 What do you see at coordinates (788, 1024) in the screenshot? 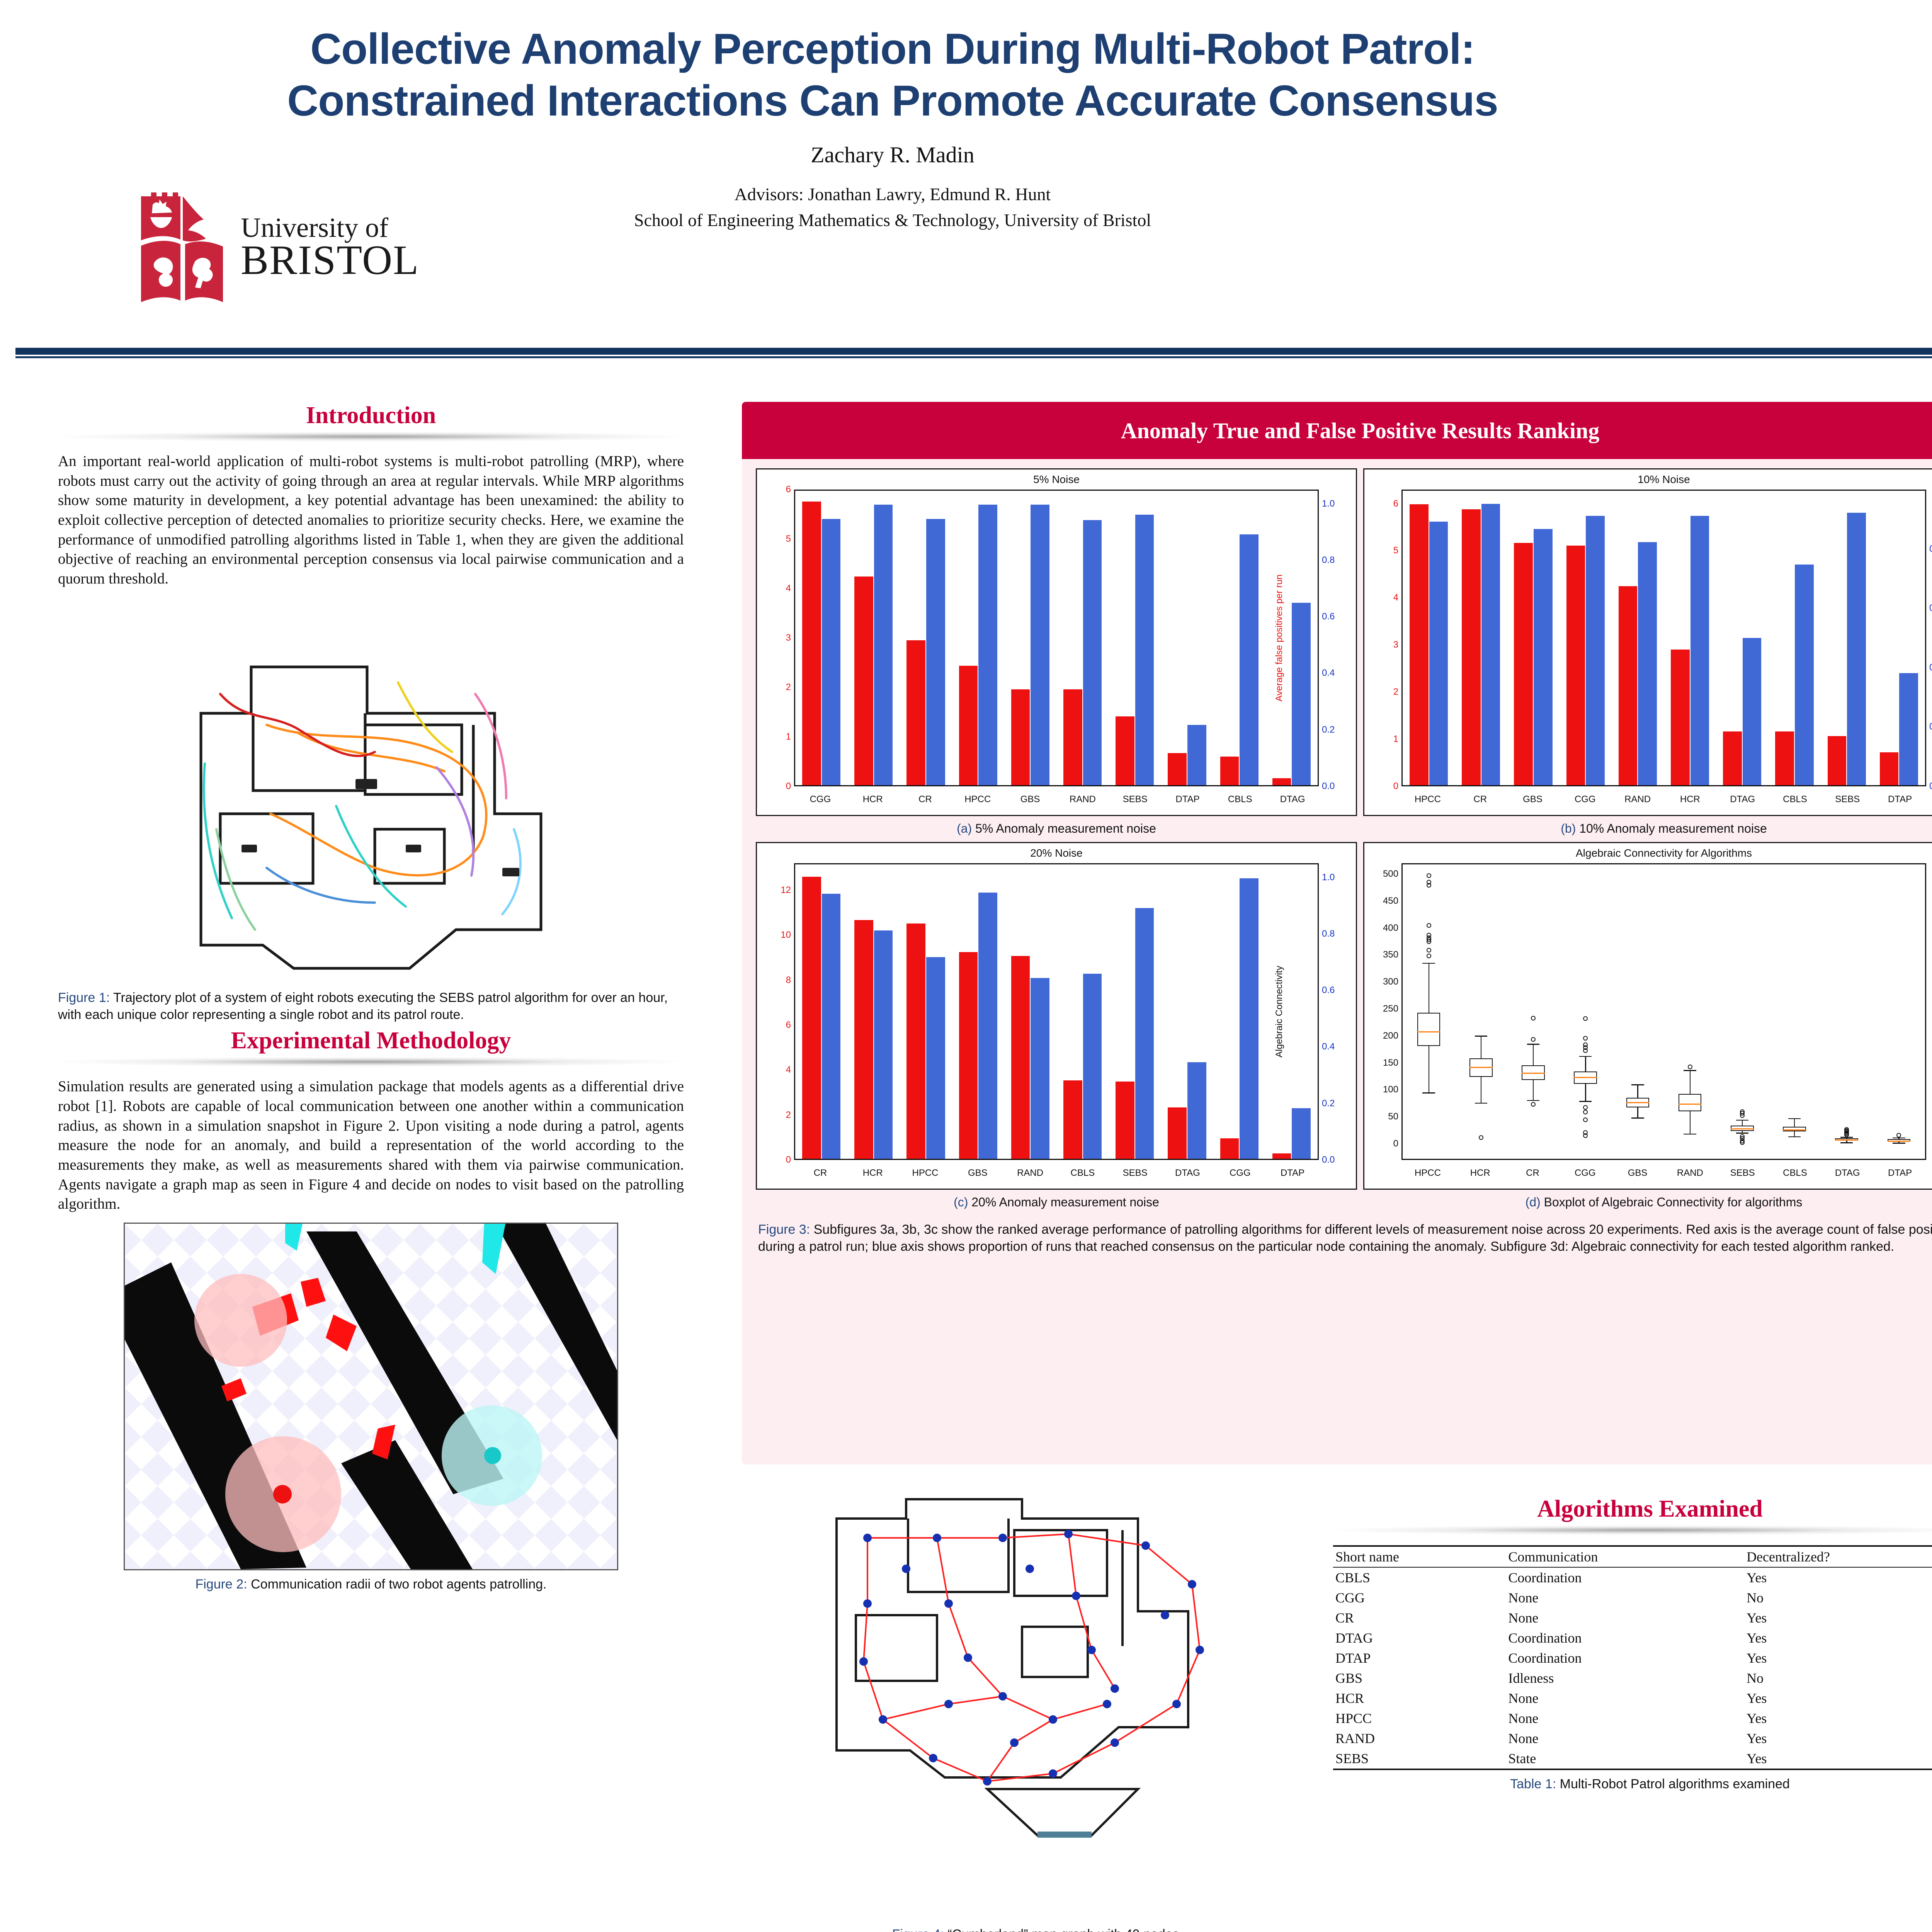
I see `y-tick-label-left: 6` at bounding box center [788, 1024].